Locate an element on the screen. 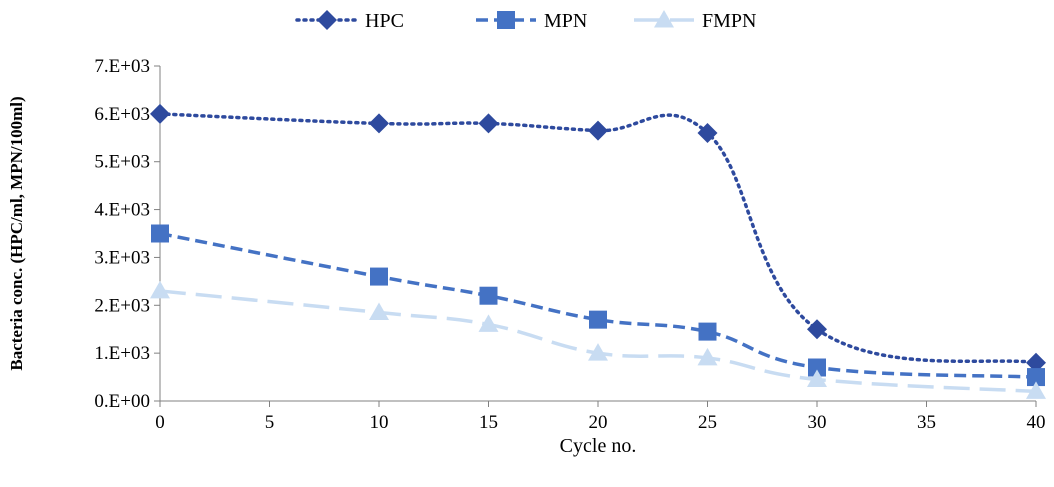  y-tick-label: 6.E+03 is located at coordinates (122, 114).